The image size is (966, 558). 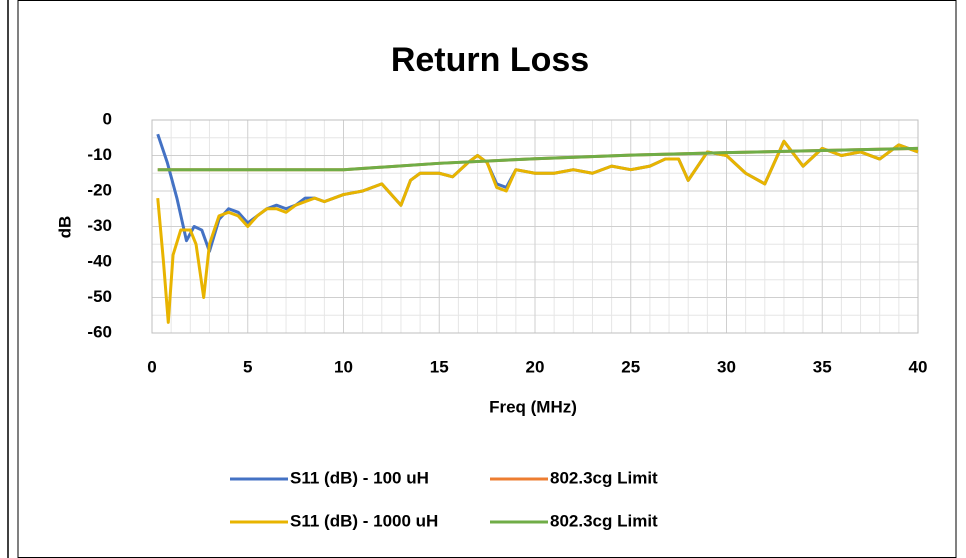 What do you see at coordinates (535, 366) in the screenshot?
I see `x-tick-label: 20` at bounding box center [535, 366].